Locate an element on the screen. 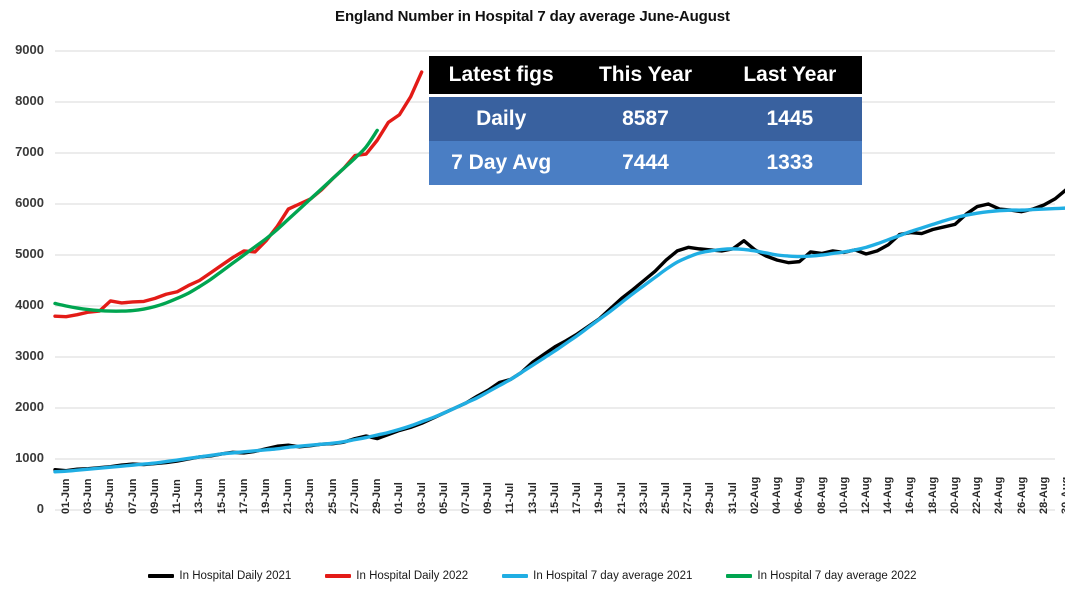 This screenshot has width=1065, height=600. x-axis-tick-label: 30-Aug is located at coordinates (1062, 495).